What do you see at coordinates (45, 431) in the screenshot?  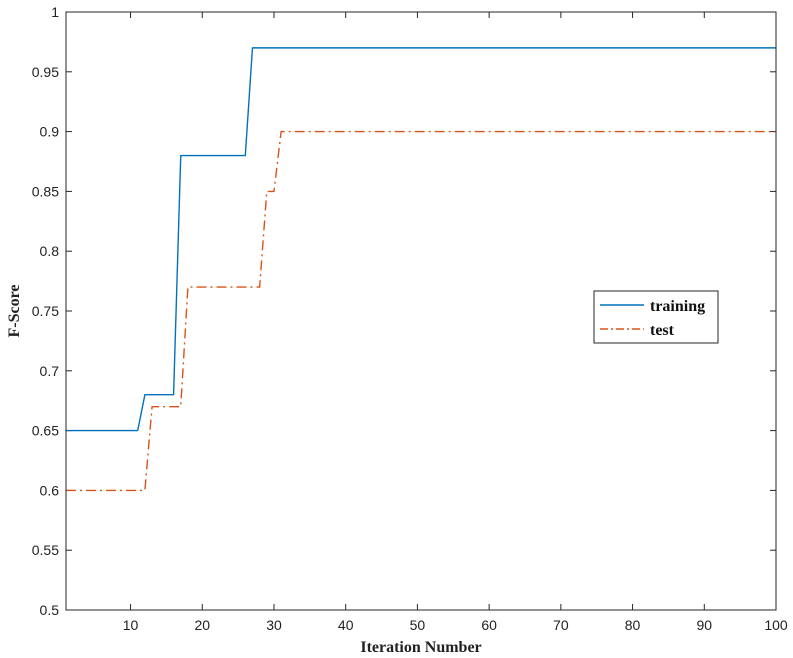 I see `y-tick-label: 0.65` at bounding box center [45, 431].